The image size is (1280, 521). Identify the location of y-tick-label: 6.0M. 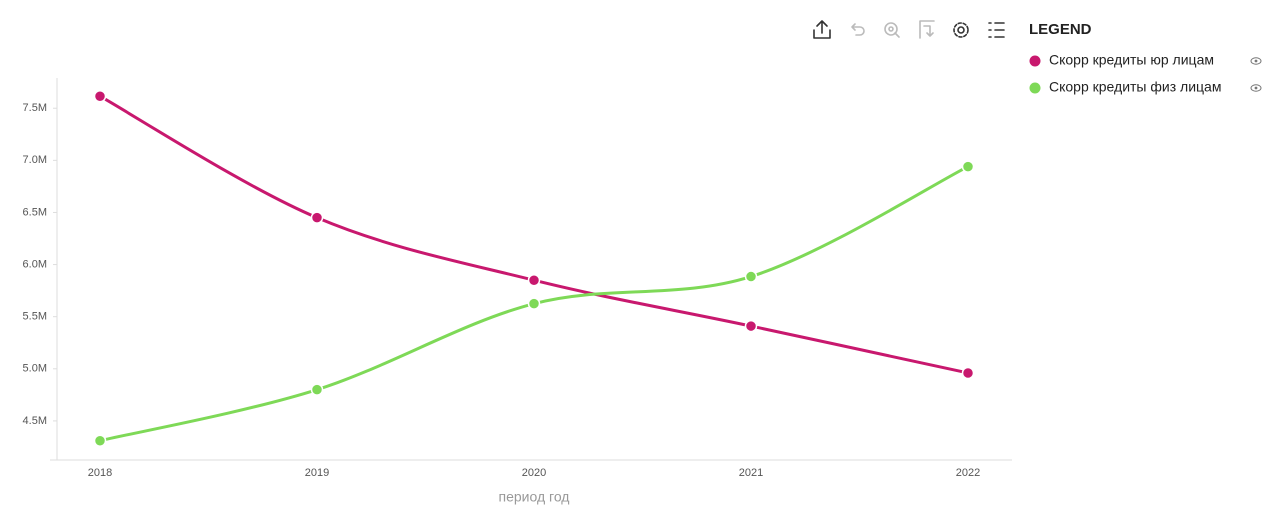
(35, 264).